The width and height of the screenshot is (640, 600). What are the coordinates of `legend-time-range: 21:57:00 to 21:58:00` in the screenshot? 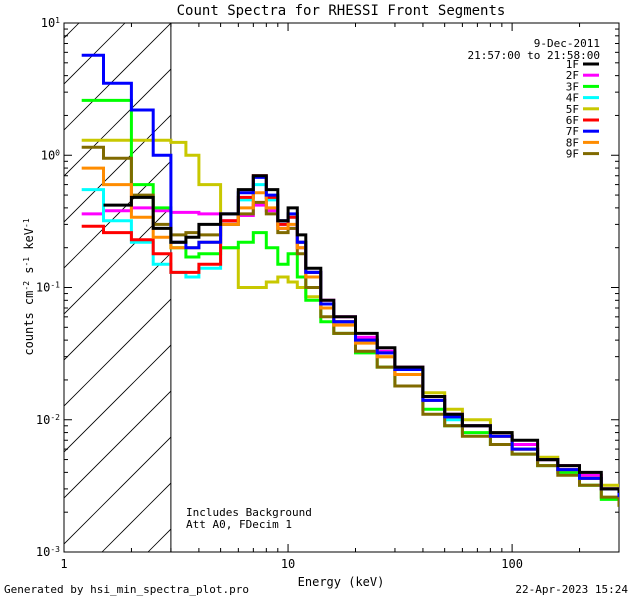 It's located at (534, 55).